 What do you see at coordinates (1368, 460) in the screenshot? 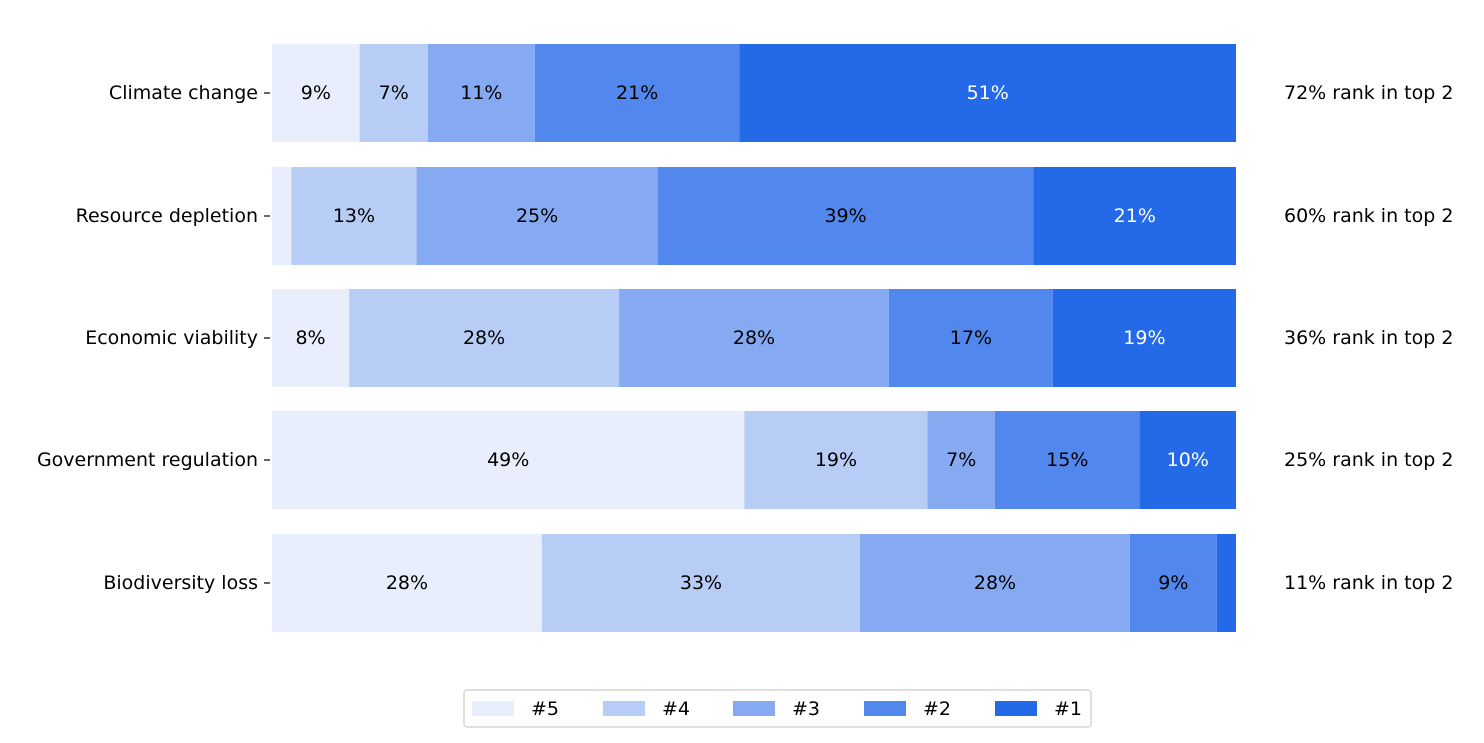
I see `top2-annotation: 25% rank in top 2` at bounding box center [1368, 460].